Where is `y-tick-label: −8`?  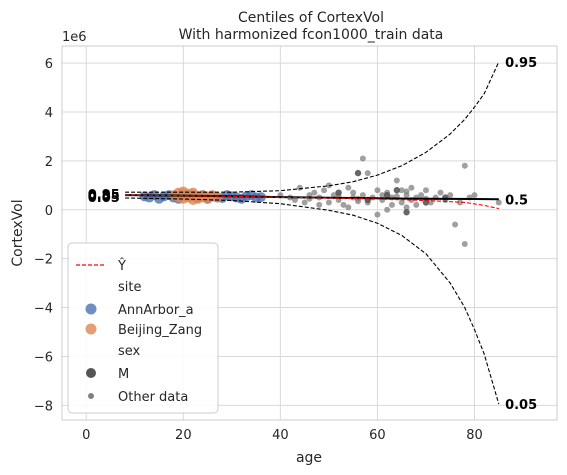 y-tick-label: −8 is located at coordinates (43, 406).